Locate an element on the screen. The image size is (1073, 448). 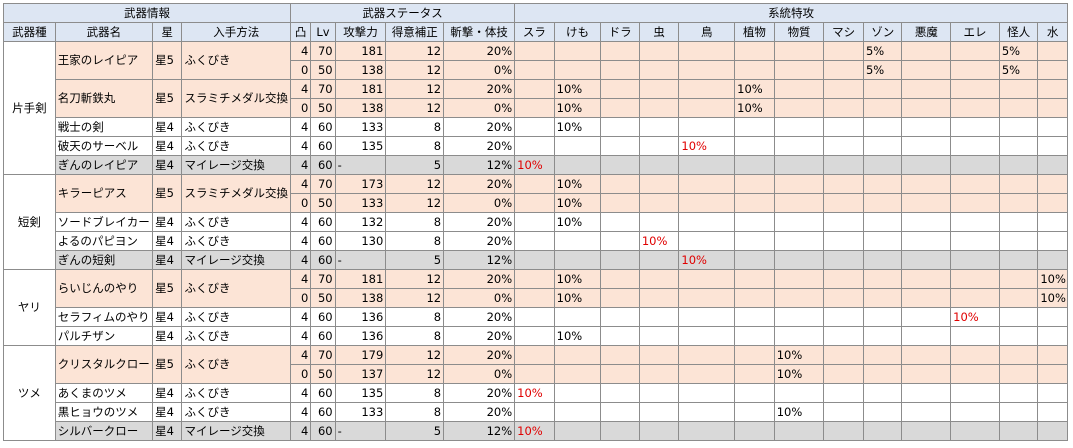
attack-cell: 133 is located at coordinates (360, 412).